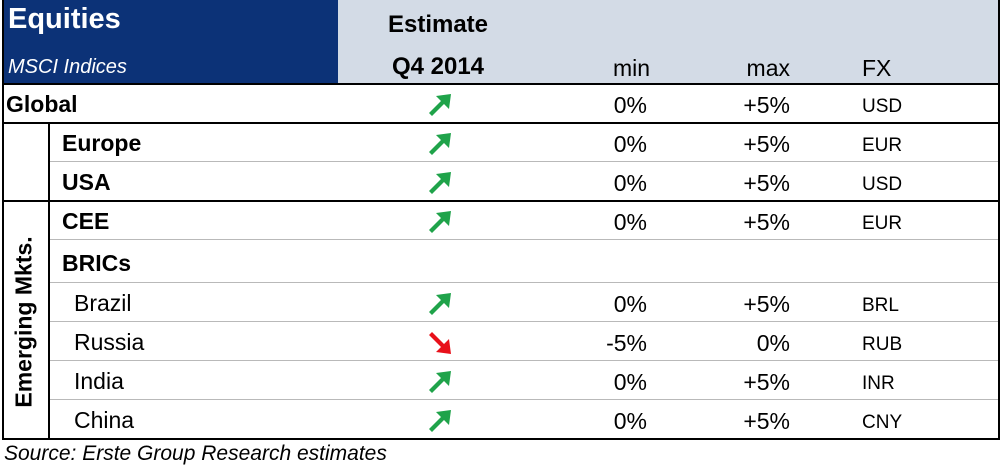 This screenshot has width=1002, height=469. I want to click on estimate-header: Estimate, so click(438, 24).